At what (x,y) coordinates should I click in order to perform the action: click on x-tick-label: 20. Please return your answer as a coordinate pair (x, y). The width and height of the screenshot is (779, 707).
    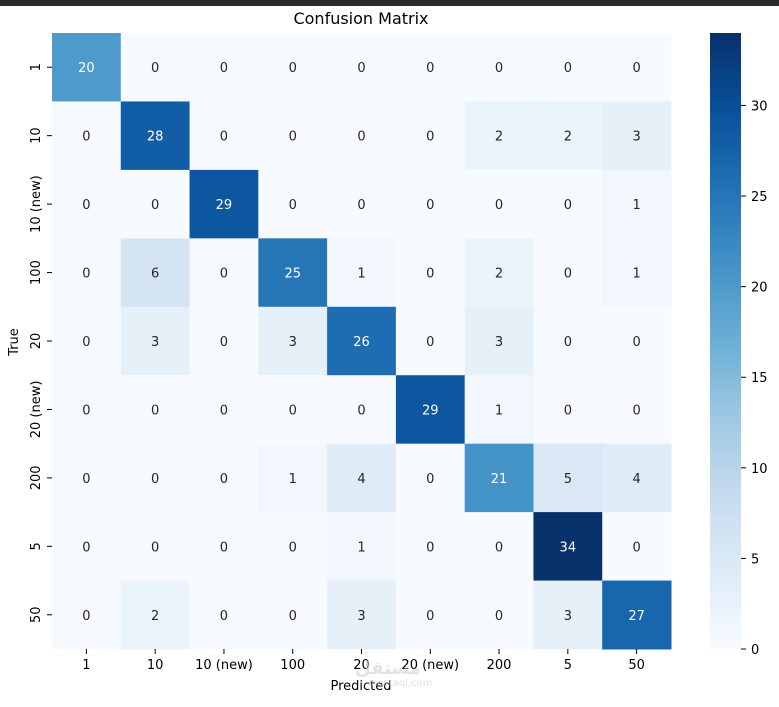
    Looking at the image, I should click on (361, 665).